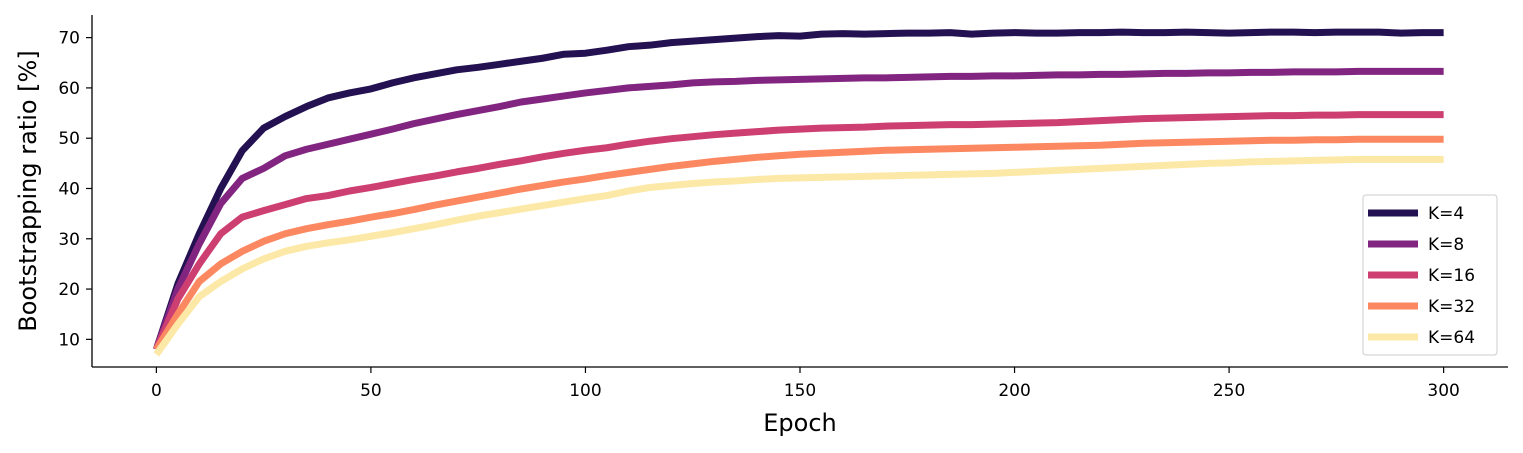 This screenshot has width=1523, height=453. What do you see at coordinates (69, 189) in the screenshot?
I see `y-tick-label: 40` at bounding box center [69, 189].